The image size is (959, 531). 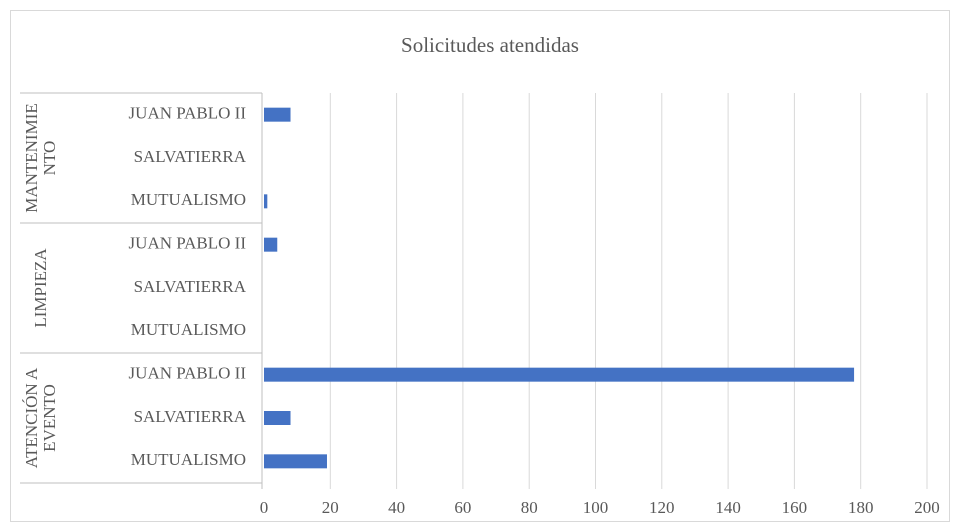 What do you see at coordinates (264, 507) in the screenshot?
I see `x-tick-label: 0` at bounding box center [264, 507].